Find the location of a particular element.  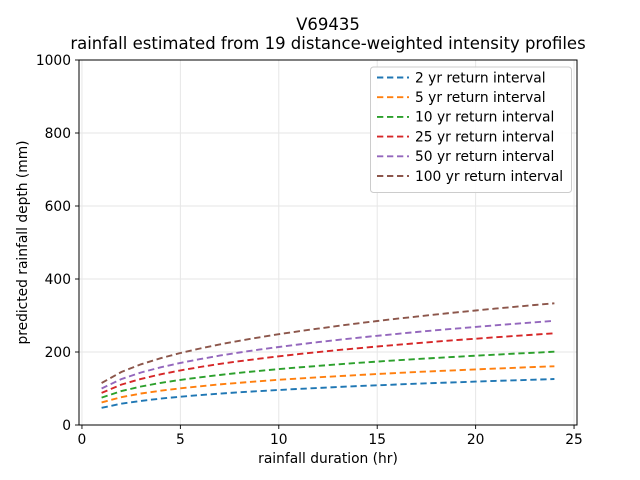

legend-label: 5 yr return interval is located at coordinates (480, 98).